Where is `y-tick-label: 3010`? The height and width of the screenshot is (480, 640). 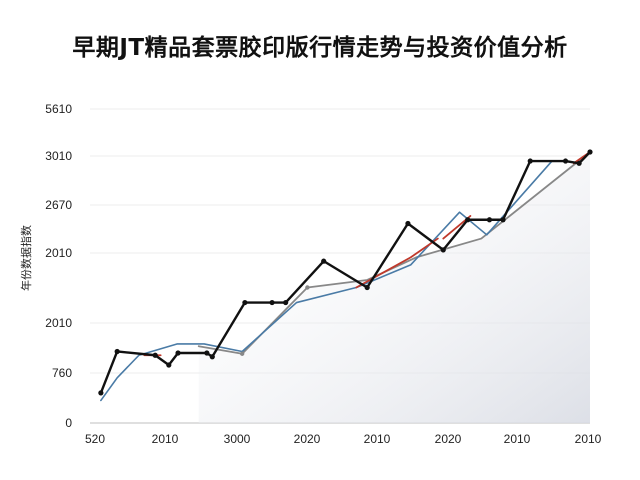
y-tick-label: 3010 is located at coordinates (58, 156).